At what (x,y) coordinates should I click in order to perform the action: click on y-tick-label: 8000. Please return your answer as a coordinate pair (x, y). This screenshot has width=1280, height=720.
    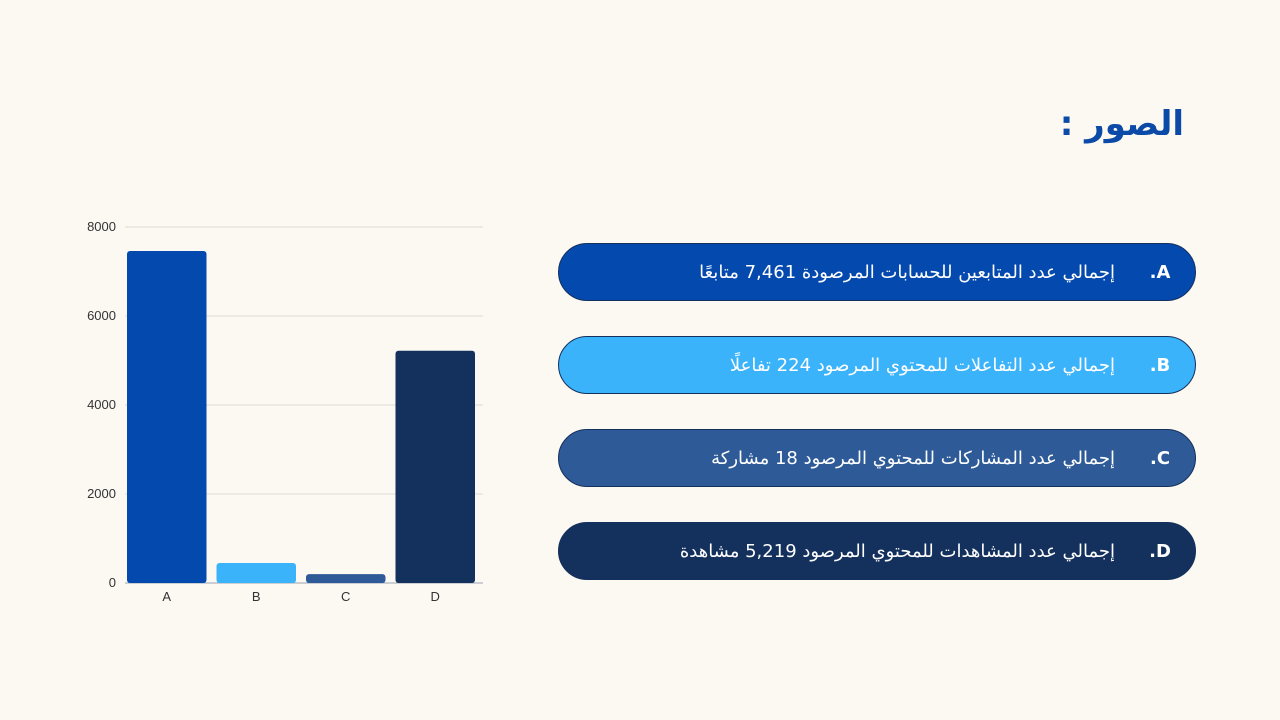
    Looking at the image, I should click on (101, 226).